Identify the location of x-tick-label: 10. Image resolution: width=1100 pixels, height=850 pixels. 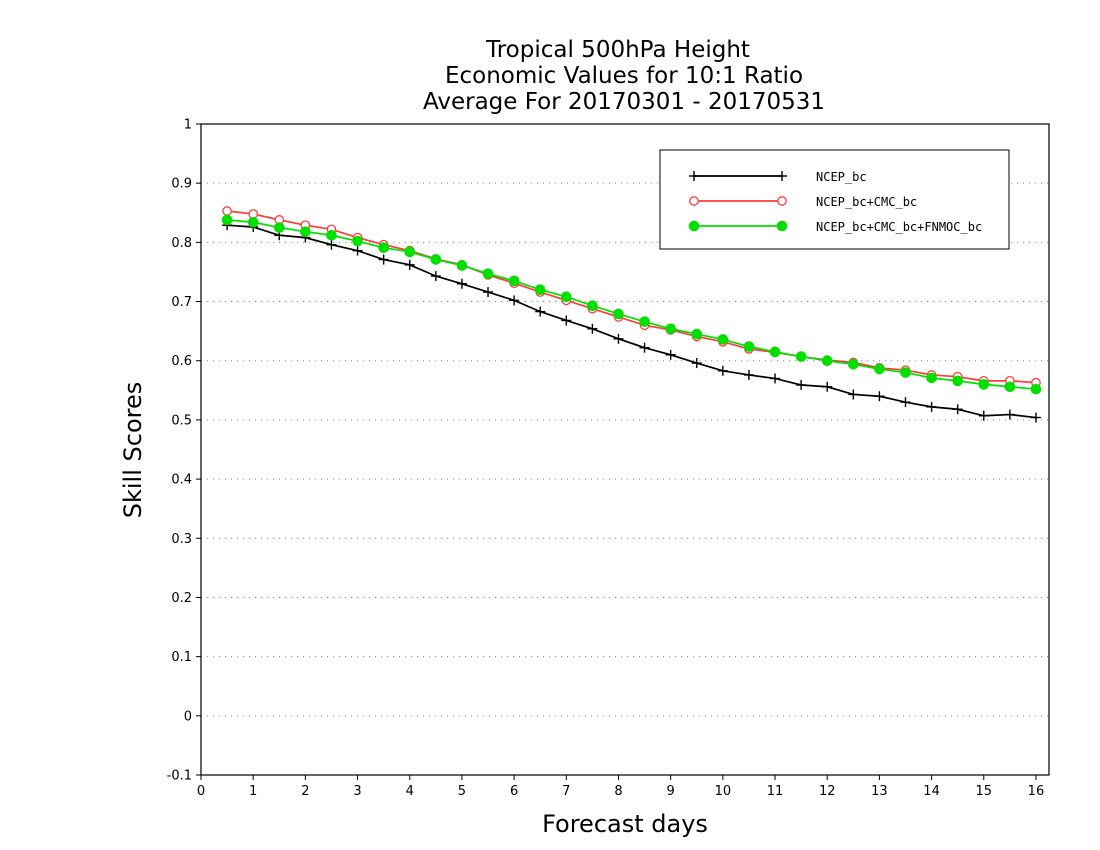
(723, 791).